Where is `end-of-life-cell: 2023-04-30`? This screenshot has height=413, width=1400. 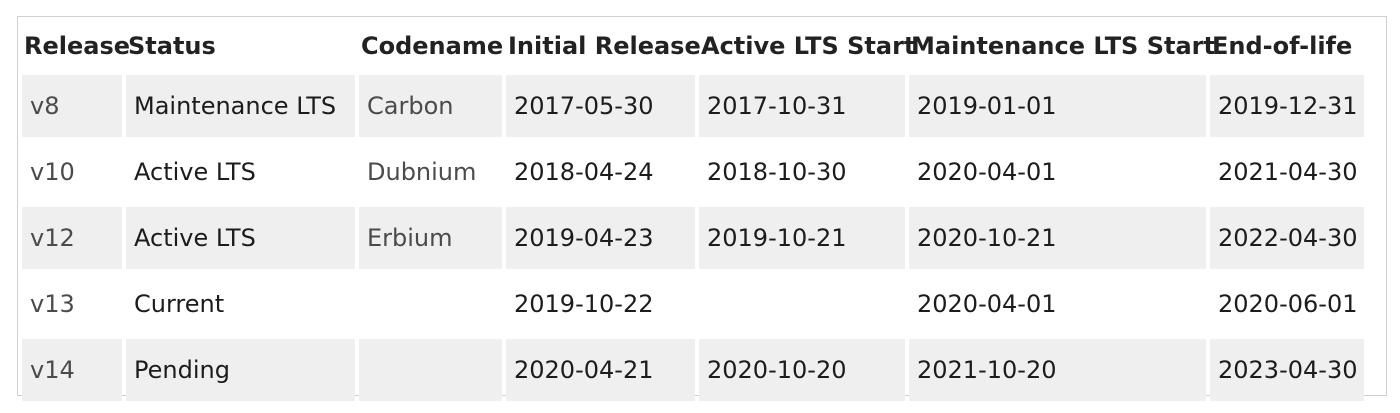
end-of-life-cell: 2023-04-30 is located at coordinates (1287, 370).